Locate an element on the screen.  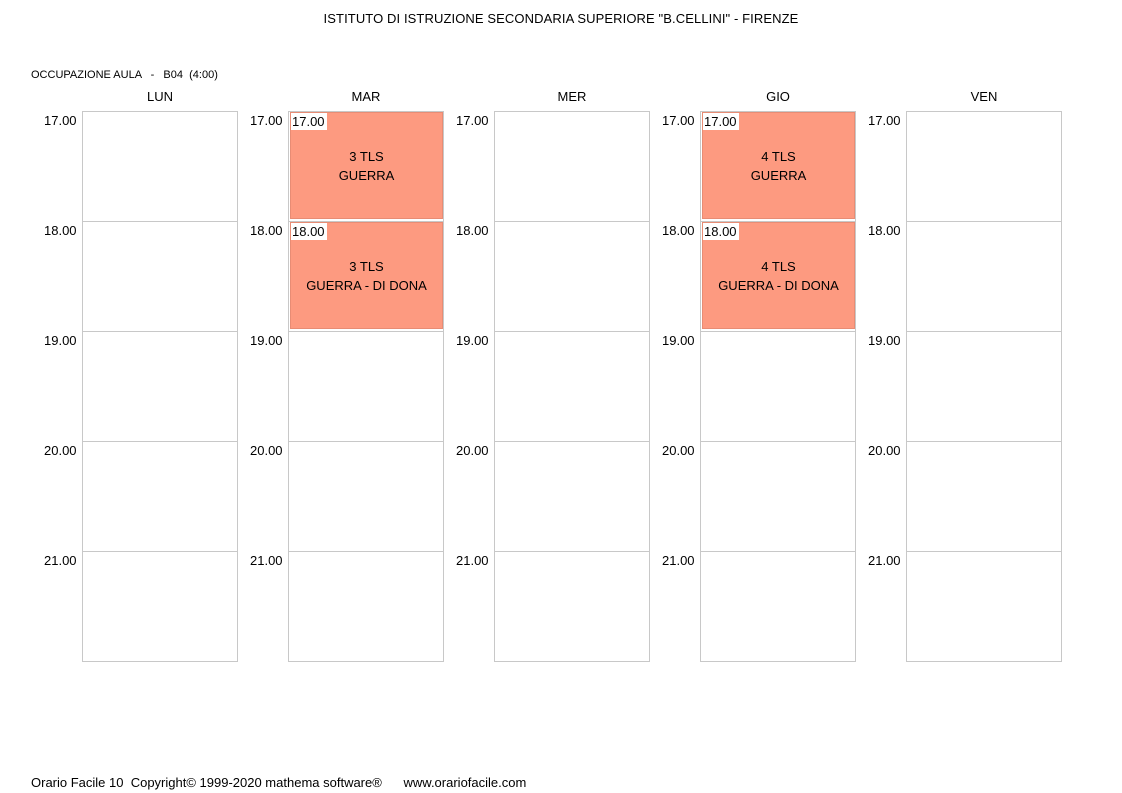
lesson-block: 18.00 3 TLS GUERRA - DI DONA is located at coordinates (366, 275).